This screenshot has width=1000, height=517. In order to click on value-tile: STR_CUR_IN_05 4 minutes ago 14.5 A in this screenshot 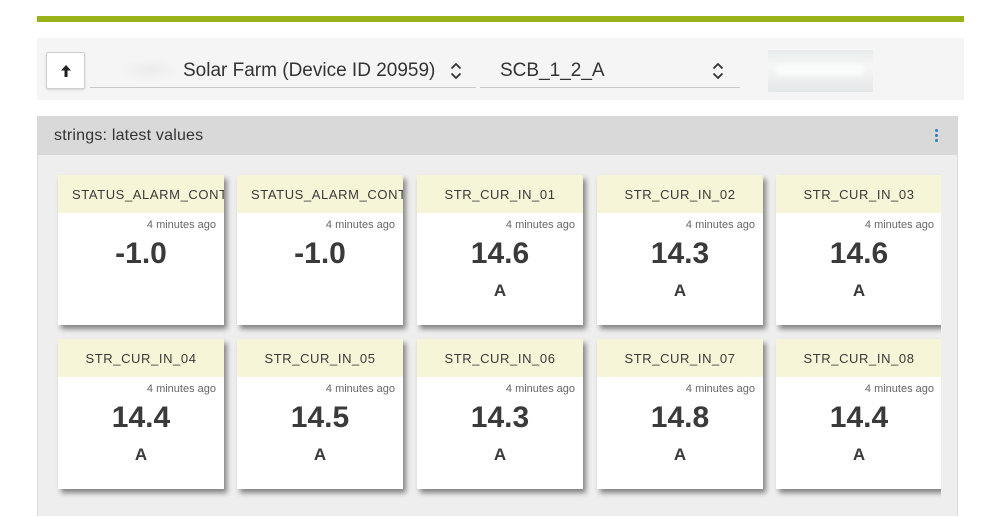, I will do `click(320, 414)`.